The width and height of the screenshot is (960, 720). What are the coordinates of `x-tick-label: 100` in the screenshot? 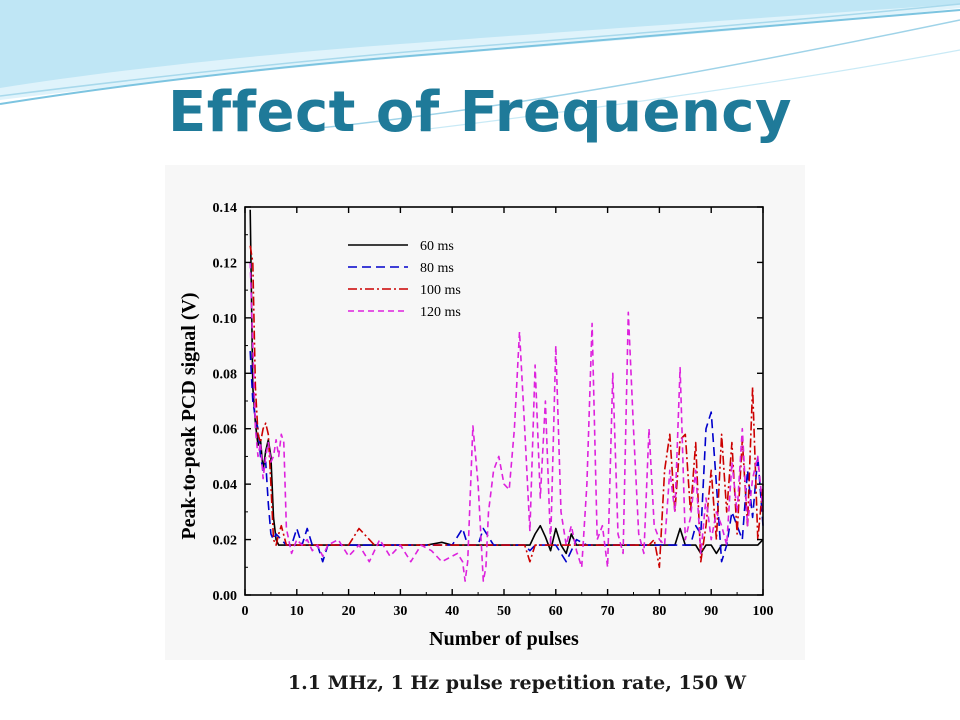 It's located at (763, 611).